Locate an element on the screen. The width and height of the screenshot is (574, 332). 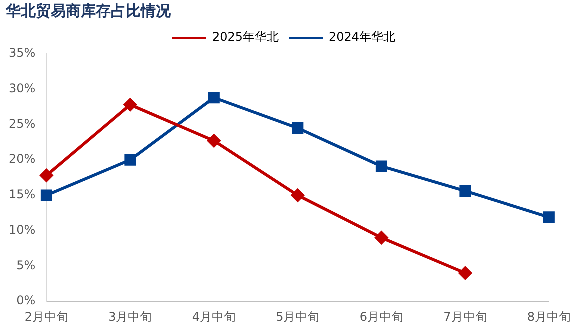
legend-label: 2024年华北 is located at coordinates (362, 37).